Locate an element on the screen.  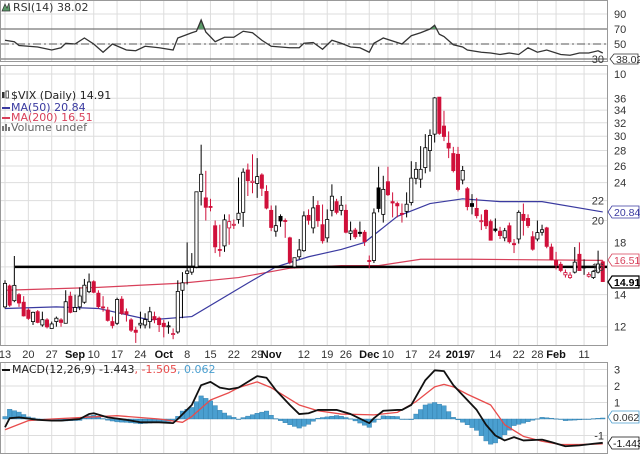
macd-legend: MACD(12,26,9) -1.443, -1.505, 0.062 is located at coordinates (108, 369).